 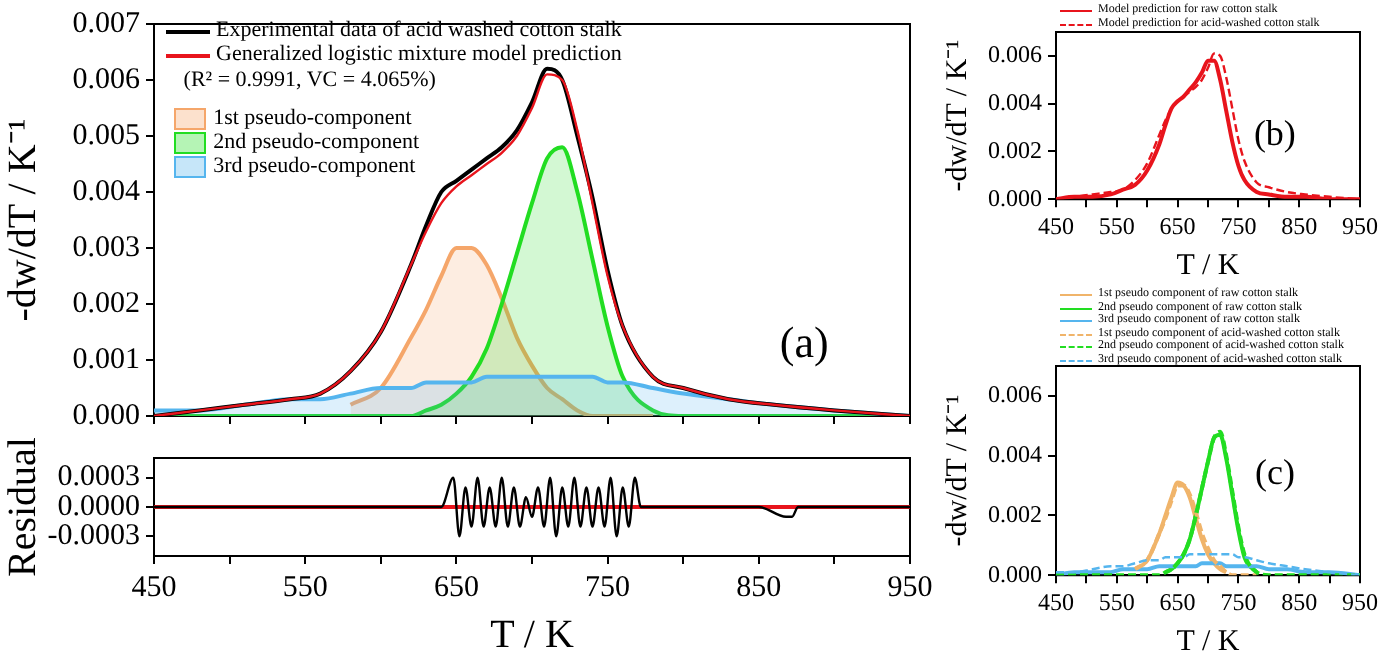 I want to click on y-axis-title: Residual, so click(x=22, y=506).